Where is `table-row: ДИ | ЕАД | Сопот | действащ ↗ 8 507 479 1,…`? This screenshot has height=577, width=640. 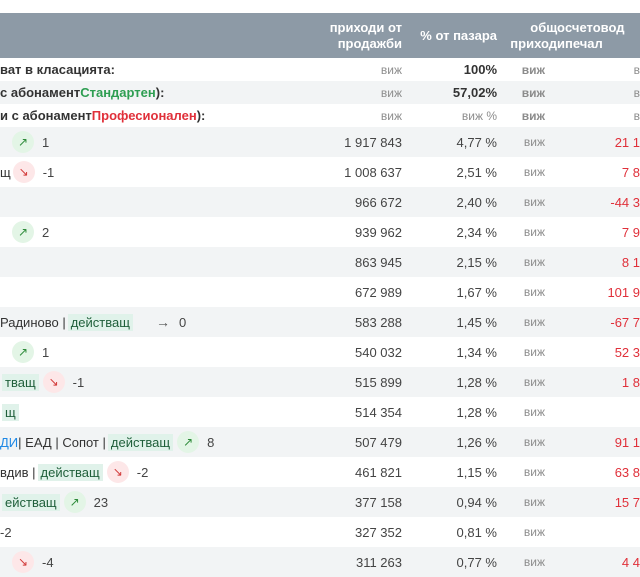
table-row: ДИ | ЕАД | Сопот | действащ ↗ 8 507 479 1,… is located at coordinates (320, 442).